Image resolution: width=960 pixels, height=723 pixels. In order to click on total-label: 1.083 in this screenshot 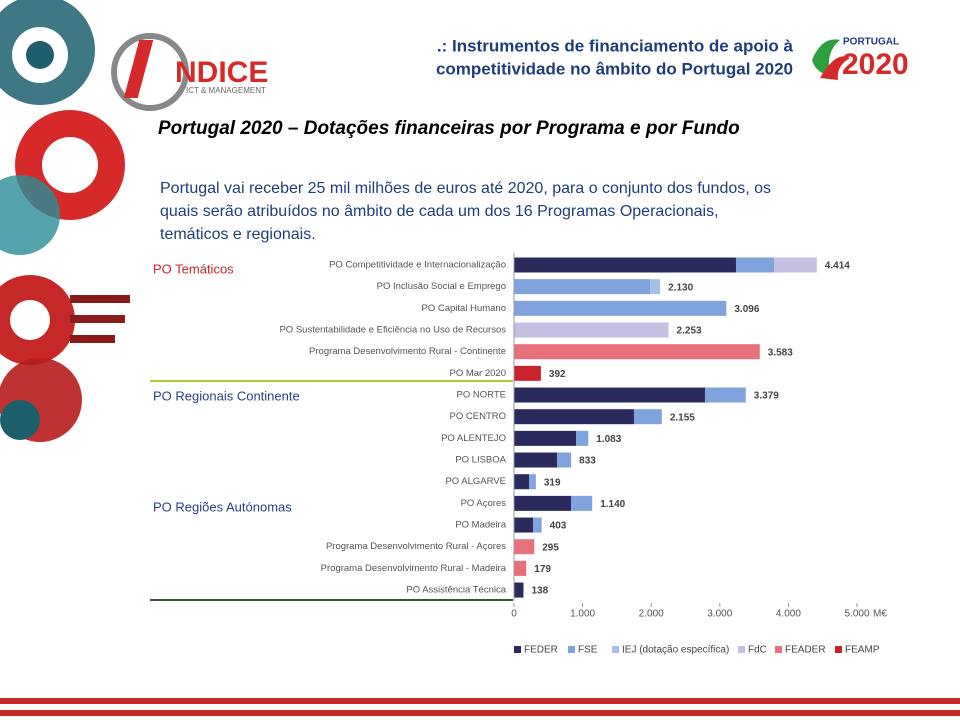, I will do `click(608, 439)`.